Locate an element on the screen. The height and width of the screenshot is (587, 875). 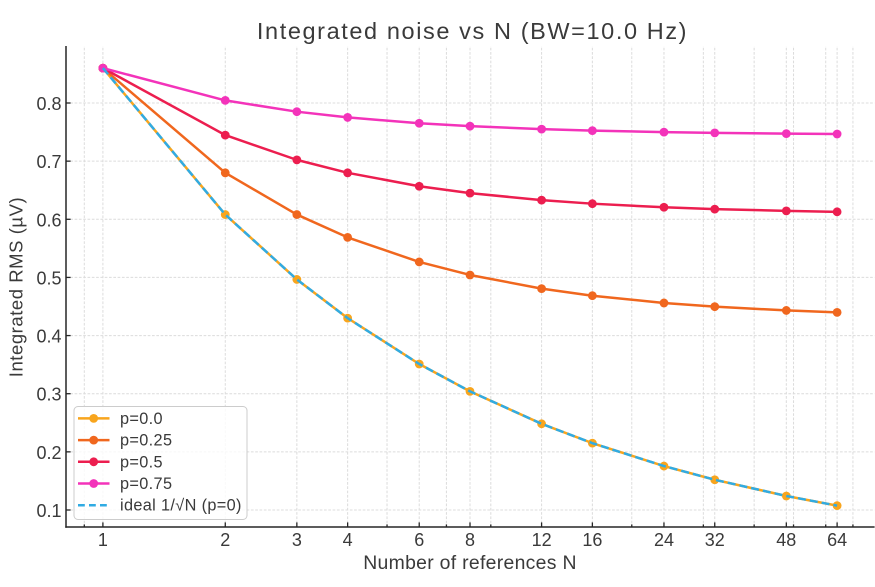
svg-text:Integrated noise vs N (BW=10.0: Integrated noise vs N (BW=10.0 Hz) is located at coordinates (472, 31).